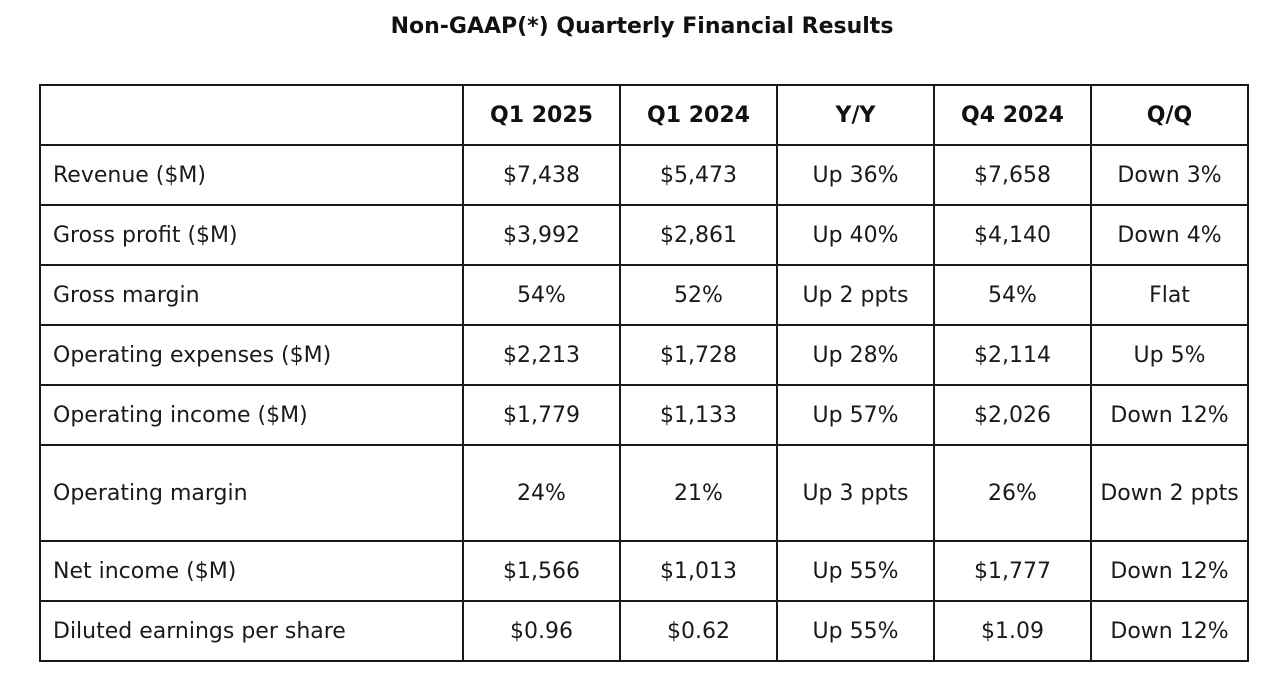 This screenshot has height=690, width=1261. What do you see at coordinates (855, 295) in the screenshot?
I see `cell-yoy: Up 2 ppts` at bounding box center [855, 295].